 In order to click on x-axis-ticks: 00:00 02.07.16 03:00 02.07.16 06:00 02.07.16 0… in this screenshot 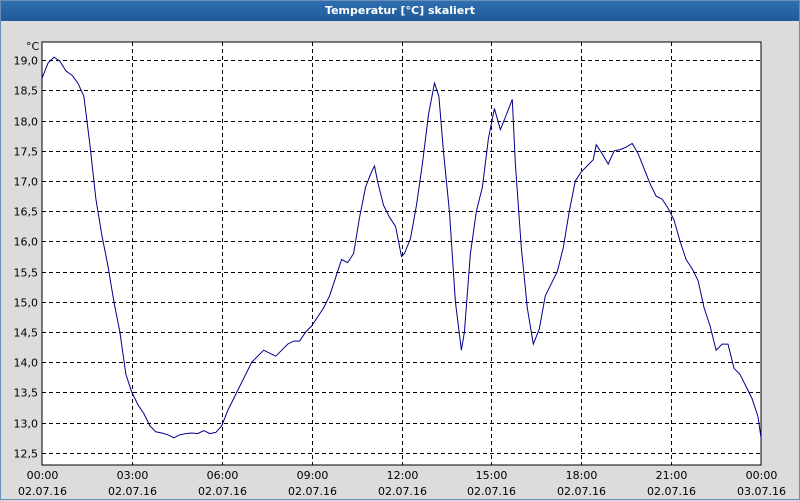, I will do `click(402, 483)`.